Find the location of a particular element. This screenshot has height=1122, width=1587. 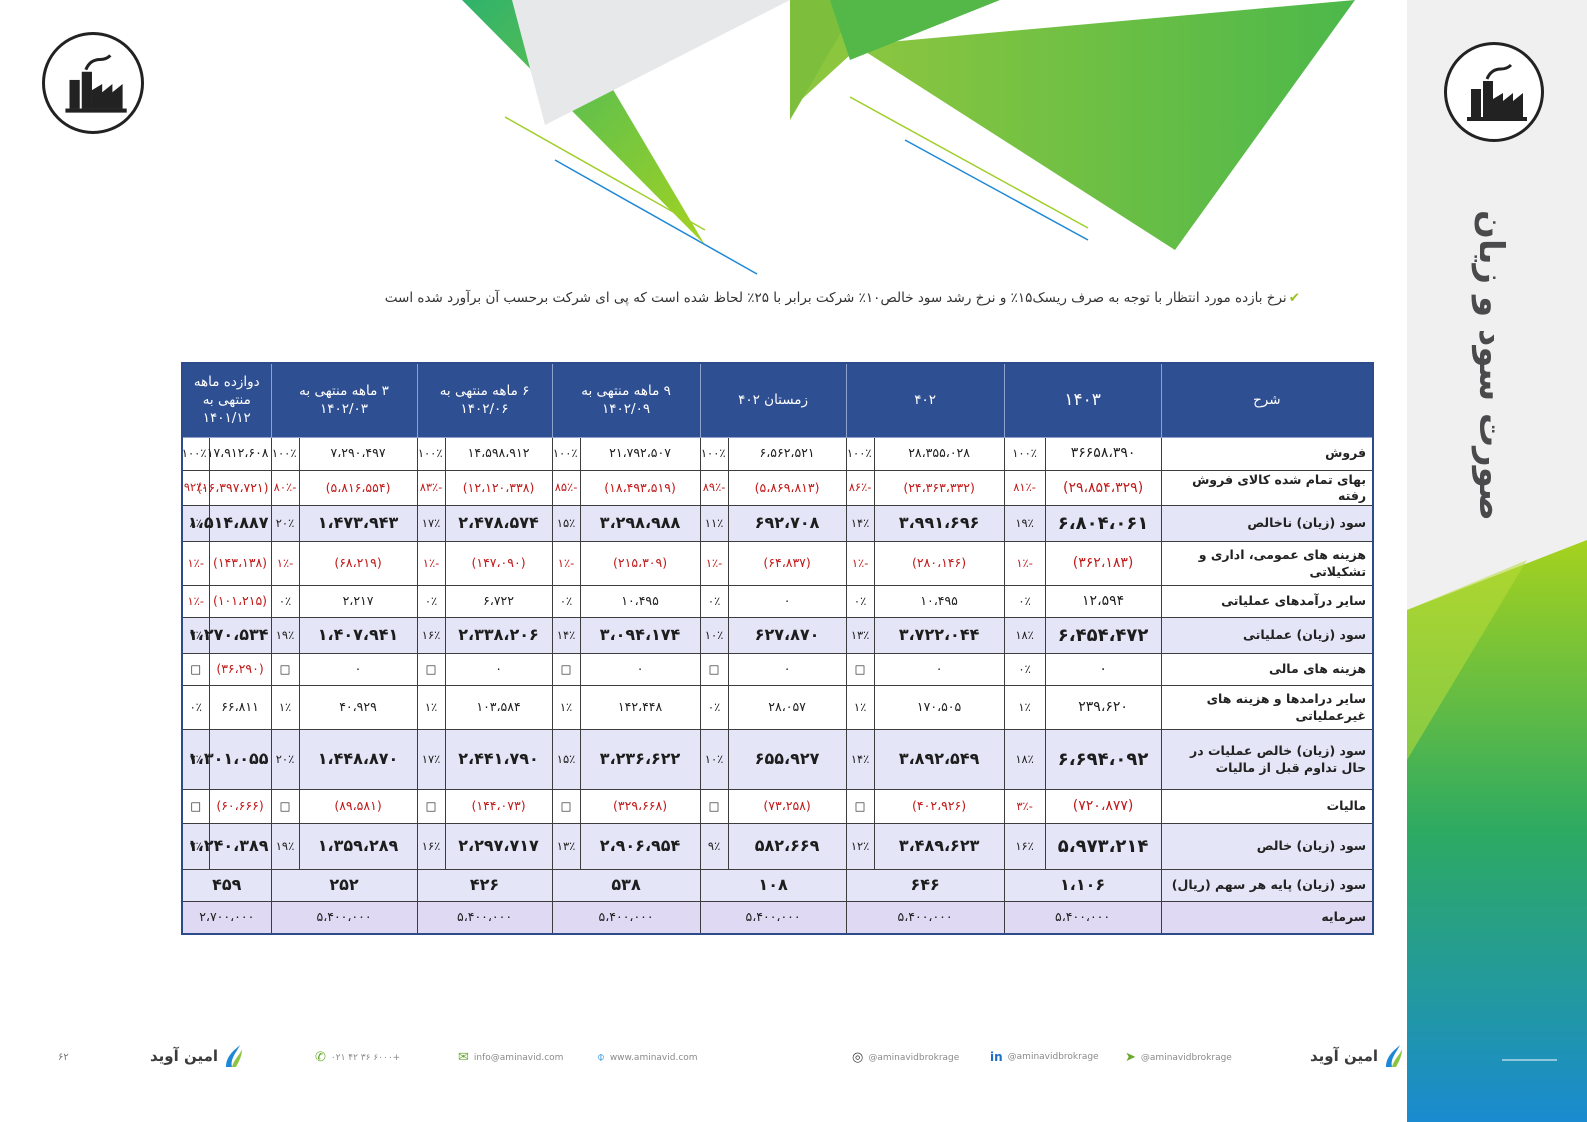

percent-cell: ۱۴٪ is located at coordinates (860, 759).